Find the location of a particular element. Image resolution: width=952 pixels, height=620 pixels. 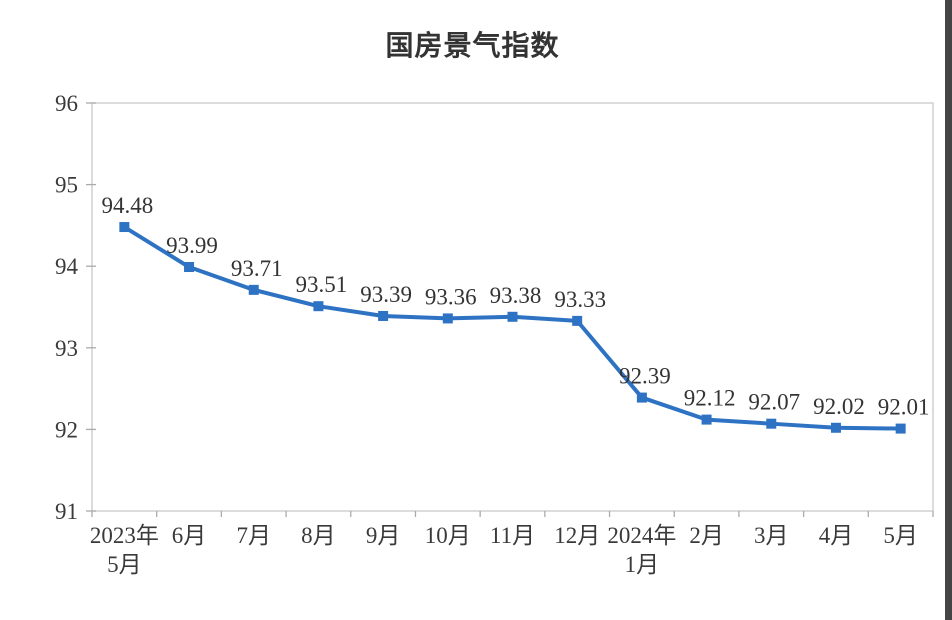

data-label: 92.01 is located at coordinates (904, 407).